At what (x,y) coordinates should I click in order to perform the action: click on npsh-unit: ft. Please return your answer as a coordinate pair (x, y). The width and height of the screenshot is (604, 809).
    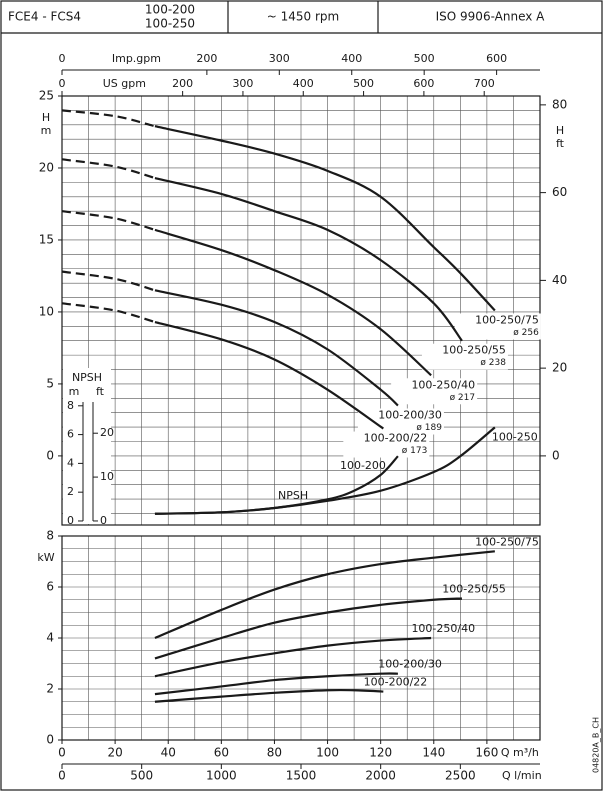
    Looking at the image, I should click on (100, 391).